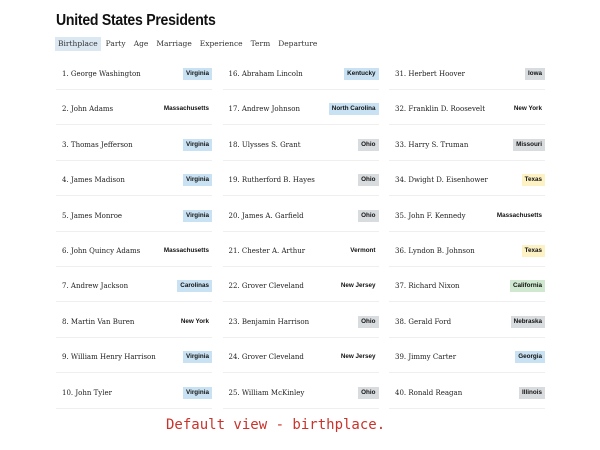 The image size is (600, 450). I want to click on birthplace-badge: North Carolina, so click(353, 109).